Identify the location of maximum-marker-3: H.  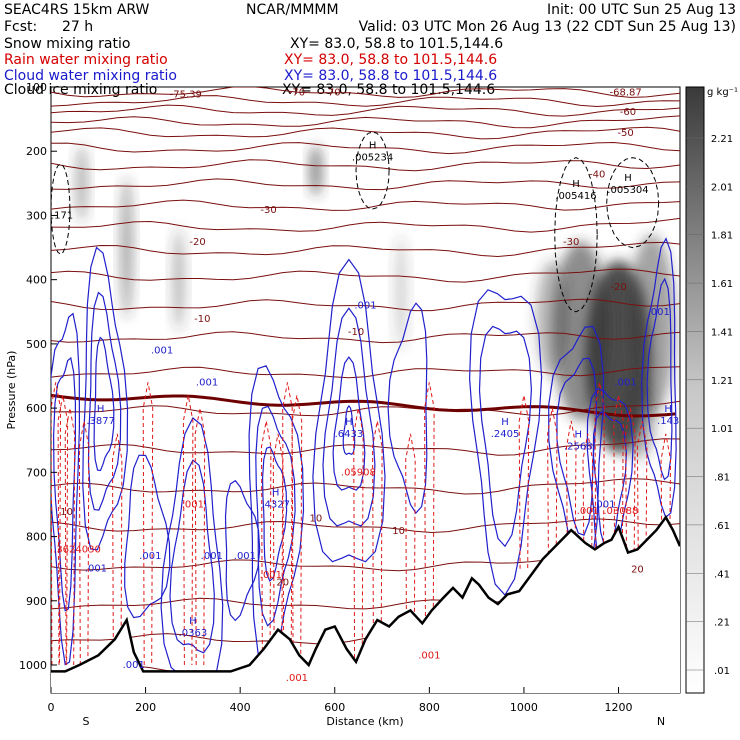
(101, 409).